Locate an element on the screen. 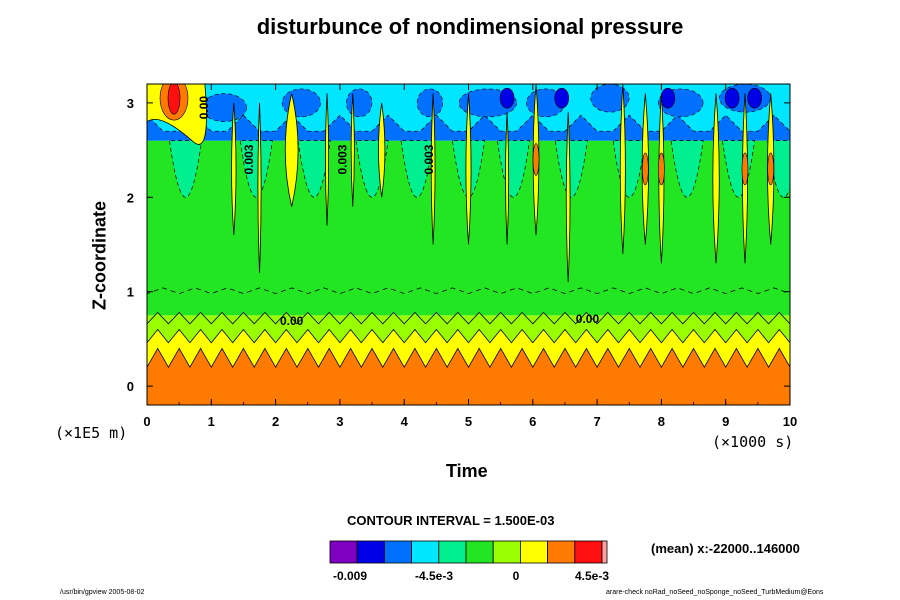  x-tick-label: 1 is located at coordinates (211, 421).